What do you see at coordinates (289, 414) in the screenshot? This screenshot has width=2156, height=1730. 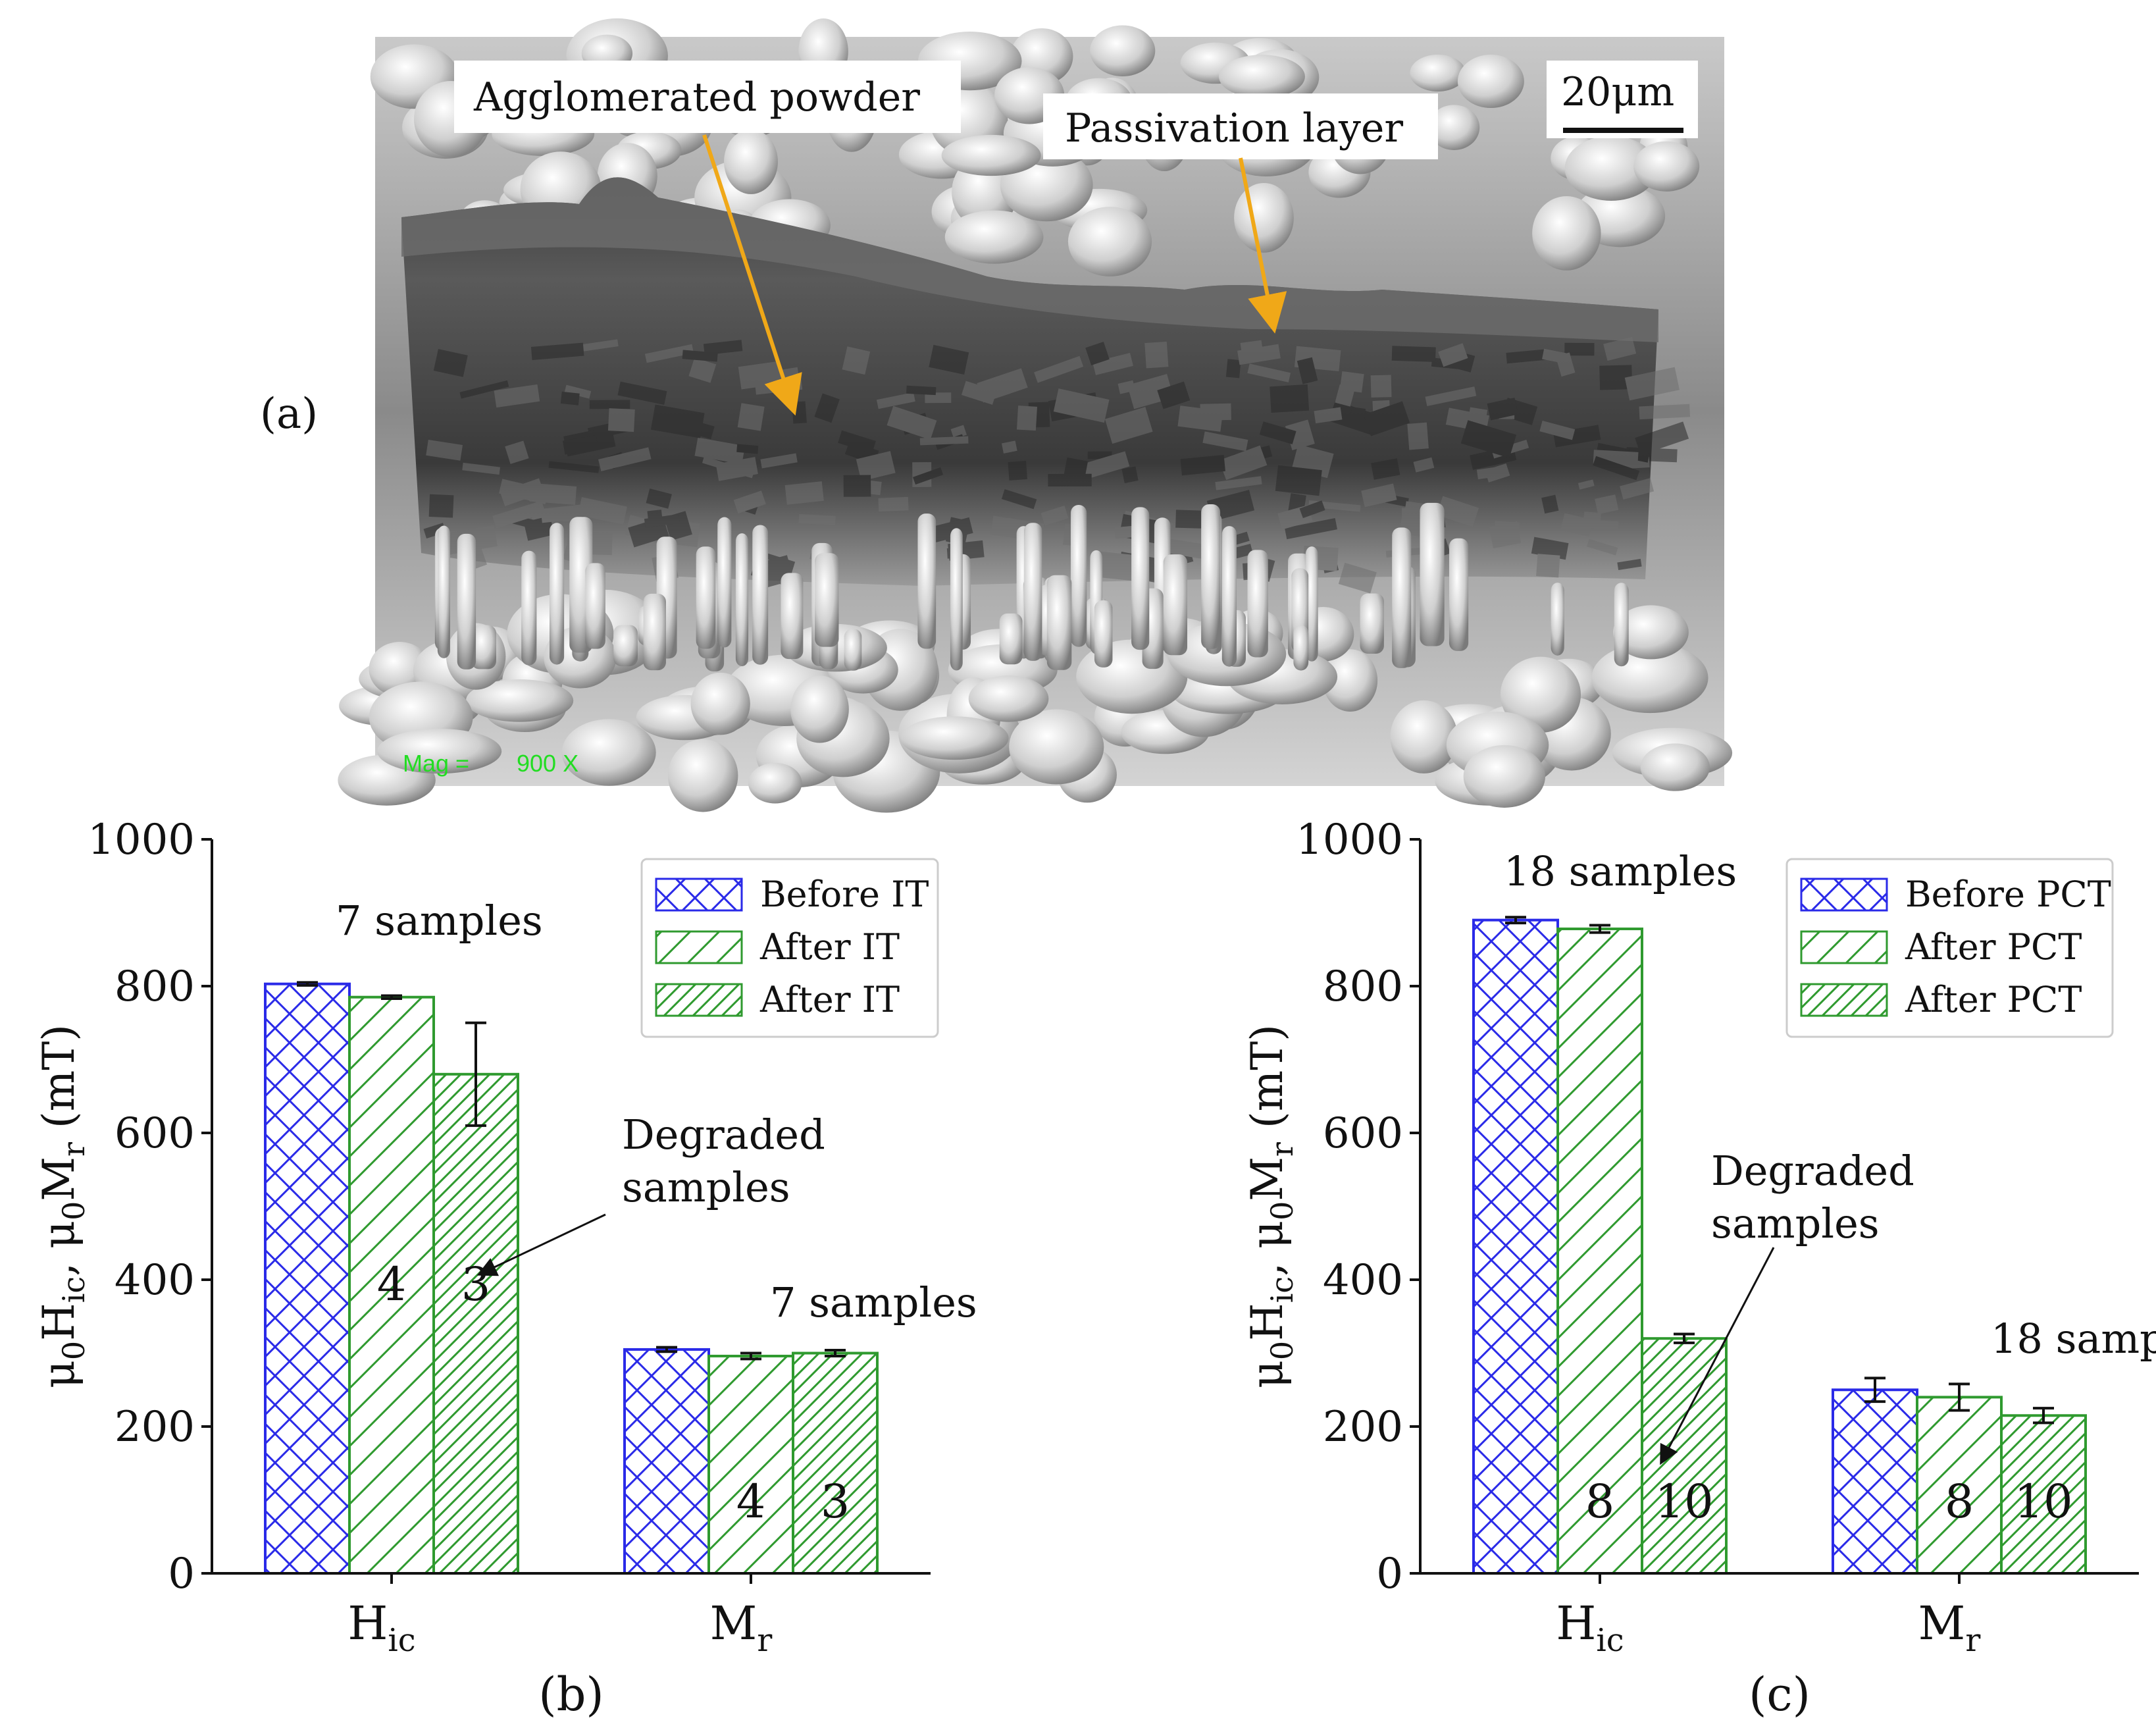 I see `panel-a-label: (a)` at bounding box center [289, 414].